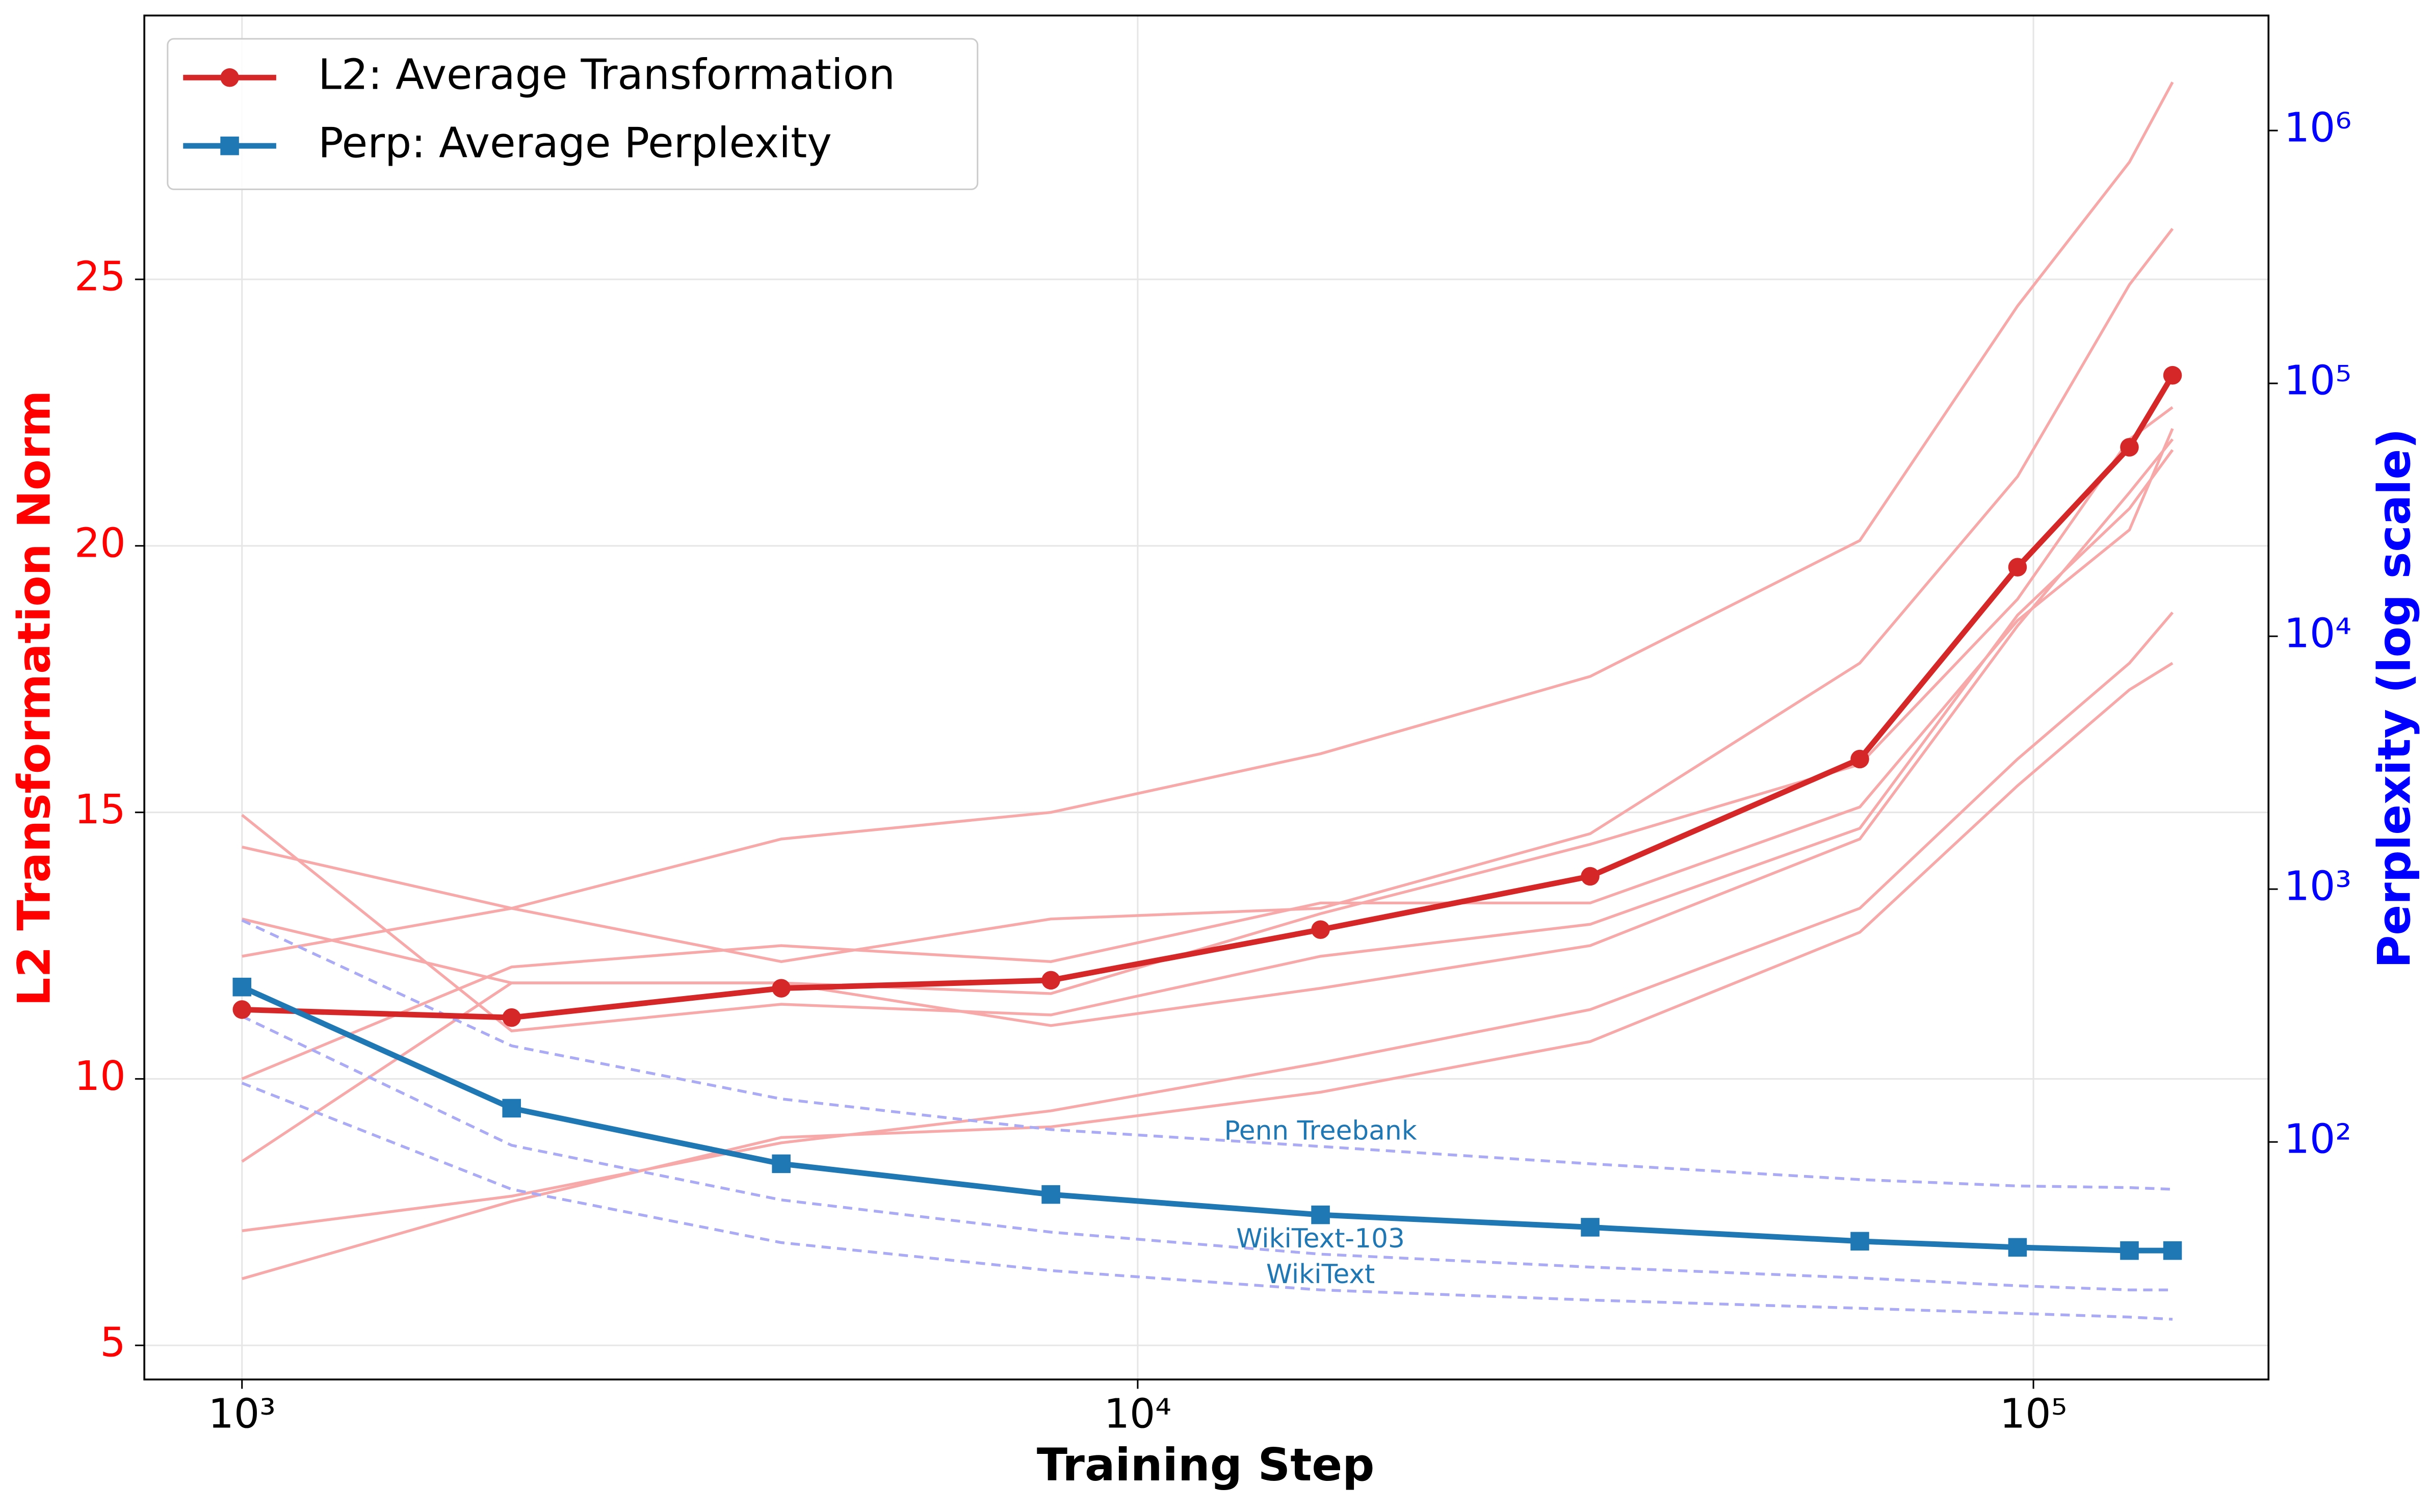 Image resolution: width=2433 pixels, height=1512 pixels. What do you see at coordinates (1320, 1274) in the screenshot?
I see `annotation: WikiText` at bounding box center [1320, 1274].